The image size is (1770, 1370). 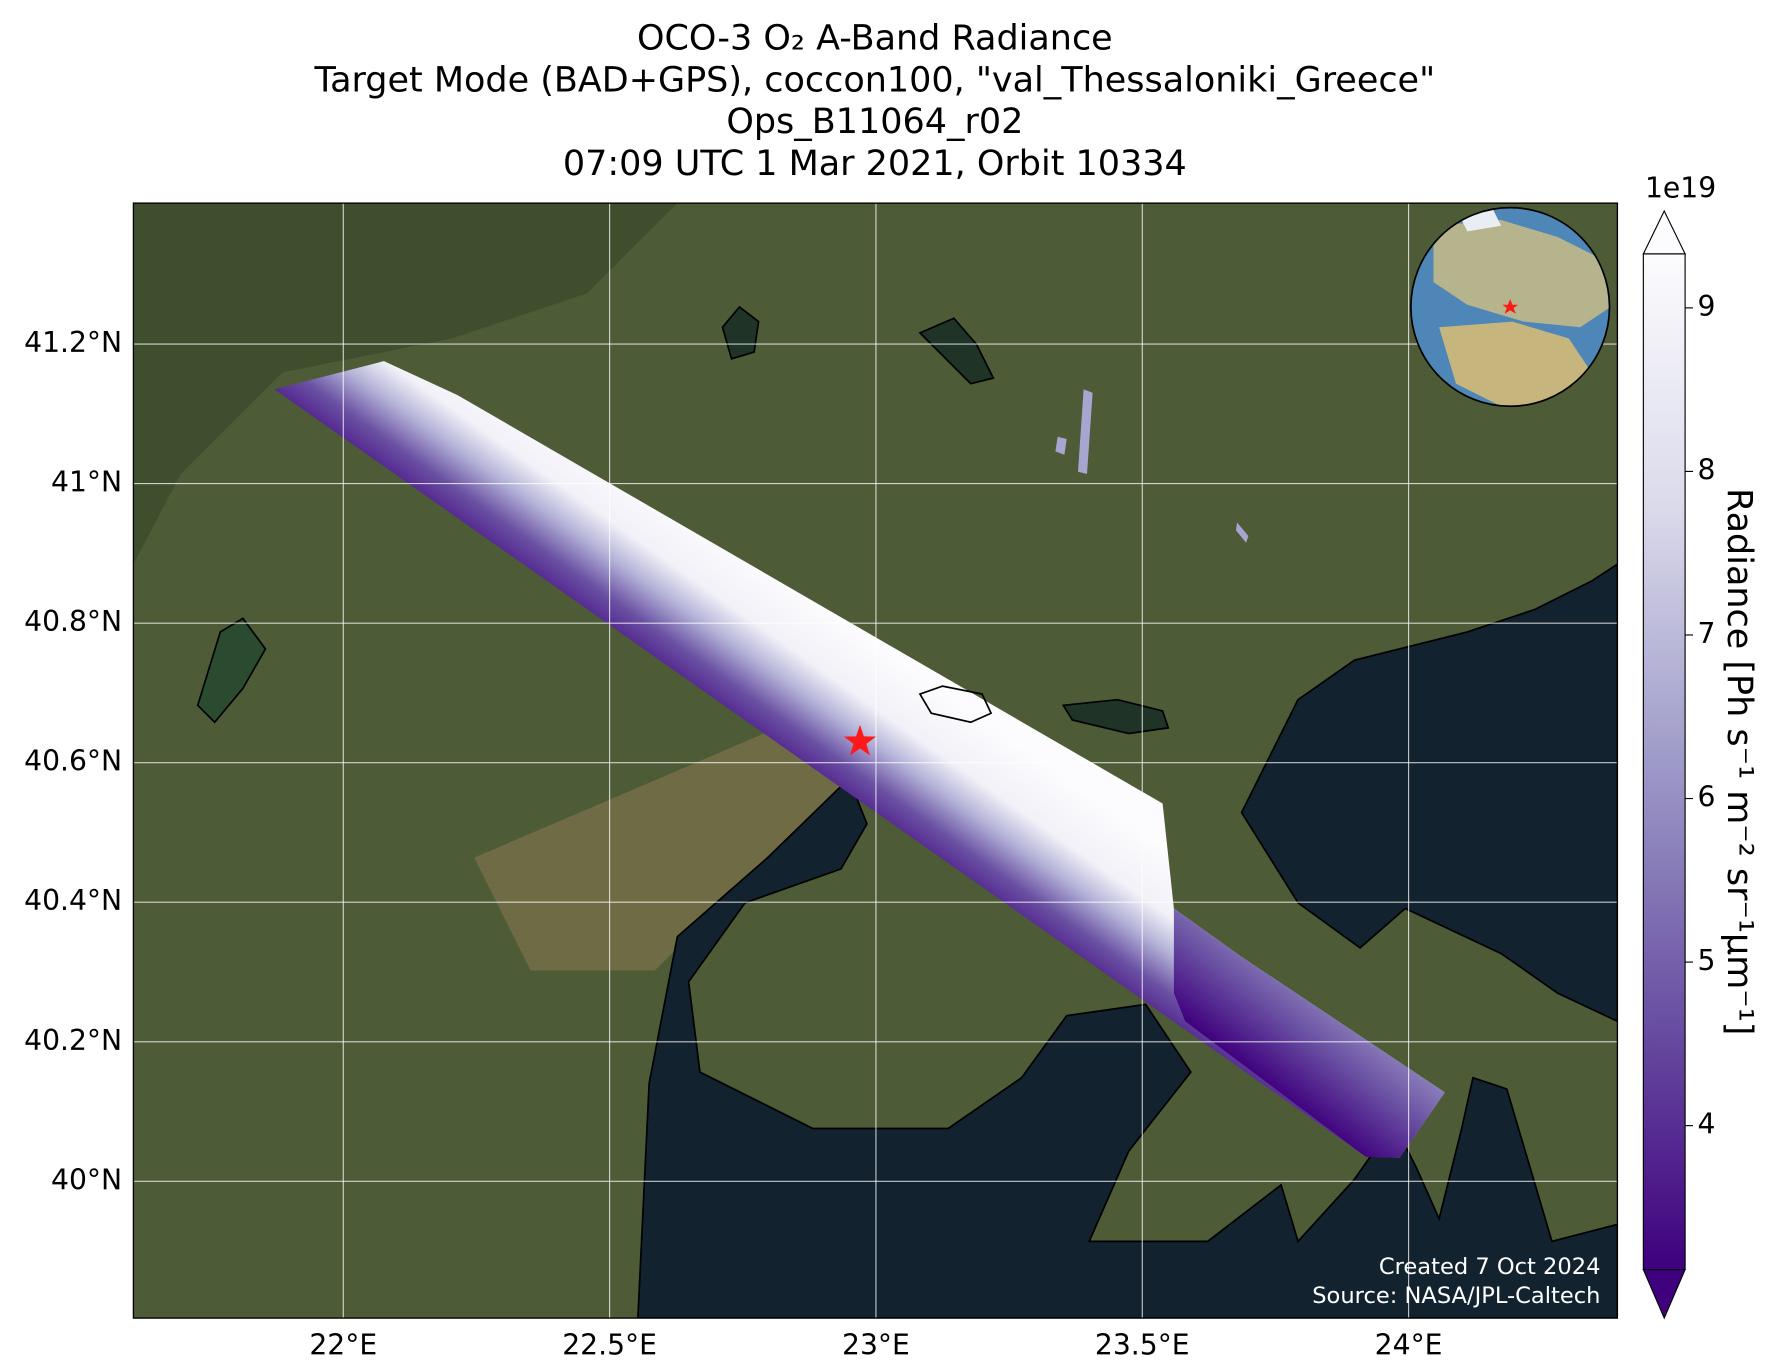 What do you see at coordinates (1680, 188) in the screenshot?
I see `colorbar-offset: 1e19` at bounding box center [1680, 188].